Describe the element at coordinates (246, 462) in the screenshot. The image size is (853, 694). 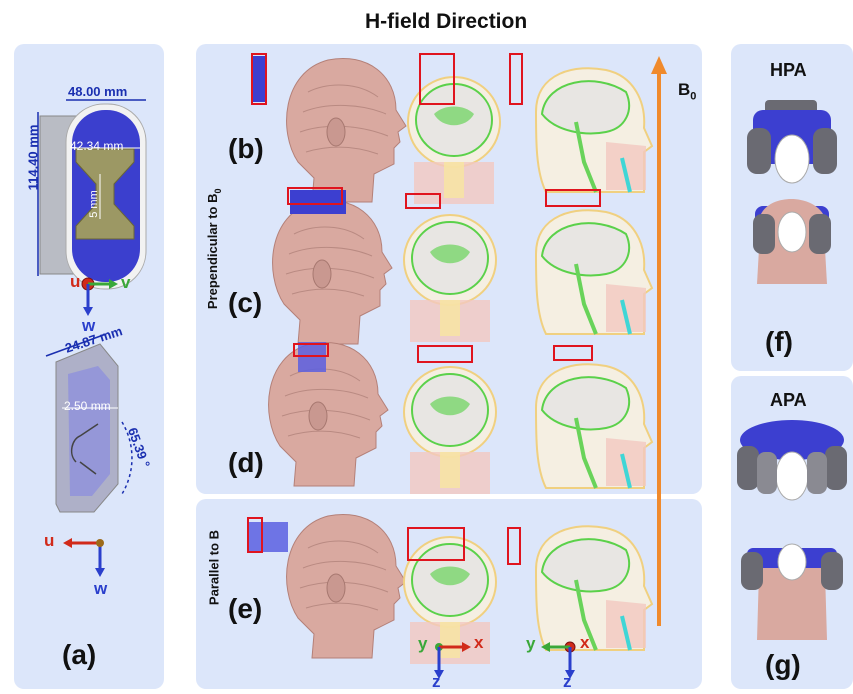
I see `row-d-label: (d)` at that location.